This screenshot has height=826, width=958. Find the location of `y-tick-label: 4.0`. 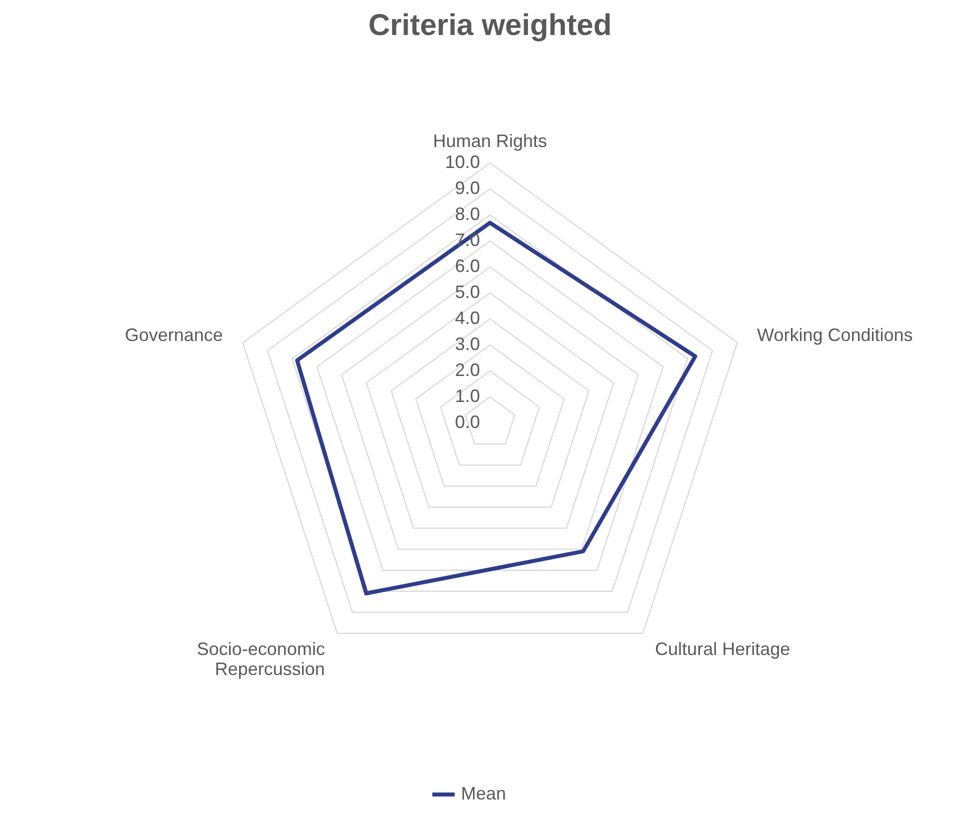

y-tick-label: 4.0 is located at coordinates (467, 318).